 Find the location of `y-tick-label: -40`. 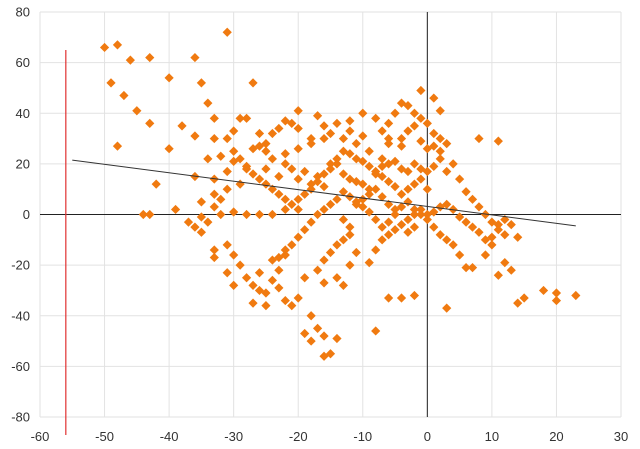

y-tick-label: -40 is located at coordinates (20, 315).